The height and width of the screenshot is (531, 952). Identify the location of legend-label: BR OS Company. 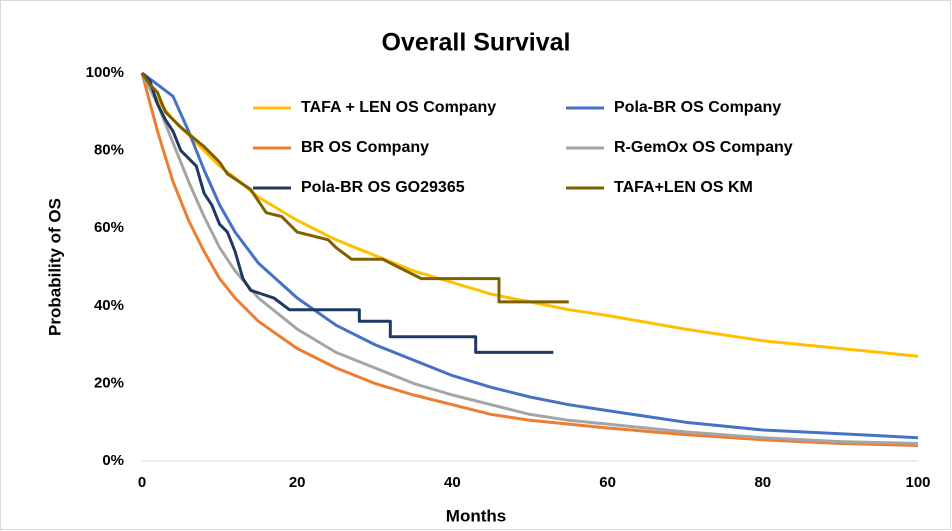
(365, 147).